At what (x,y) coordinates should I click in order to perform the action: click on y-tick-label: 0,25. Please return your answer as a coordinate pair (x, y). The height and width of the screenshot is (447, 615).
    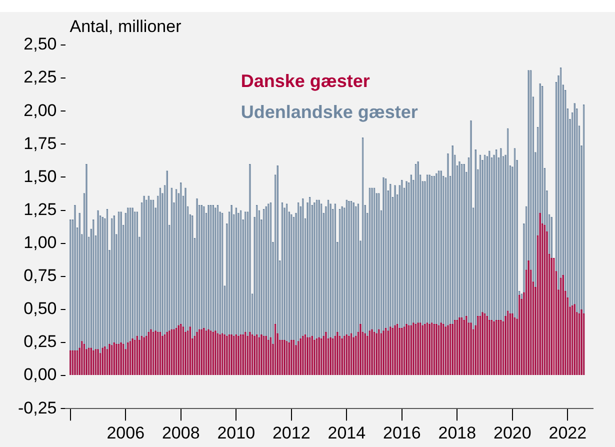
    Looking at the image, I should click on (40, 342).